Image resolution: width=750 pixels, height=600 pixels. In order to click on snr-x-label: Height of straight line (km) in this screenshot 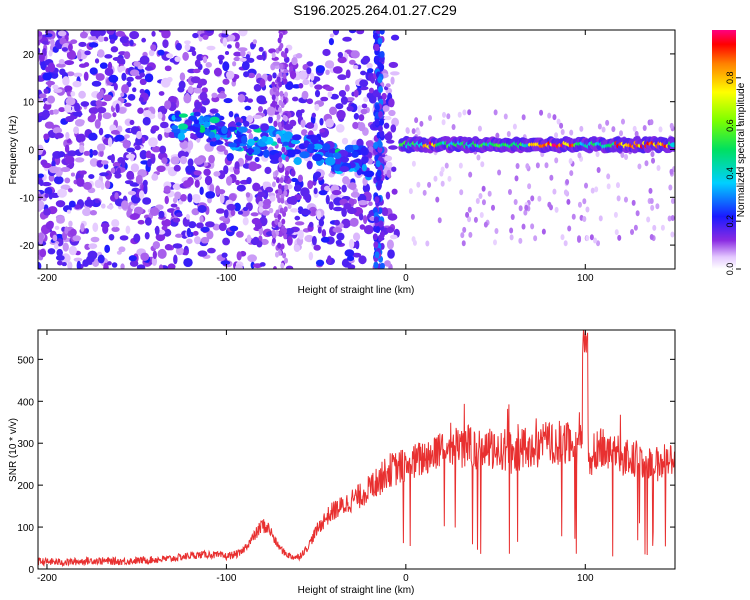, I will do `click(356, 590)`.